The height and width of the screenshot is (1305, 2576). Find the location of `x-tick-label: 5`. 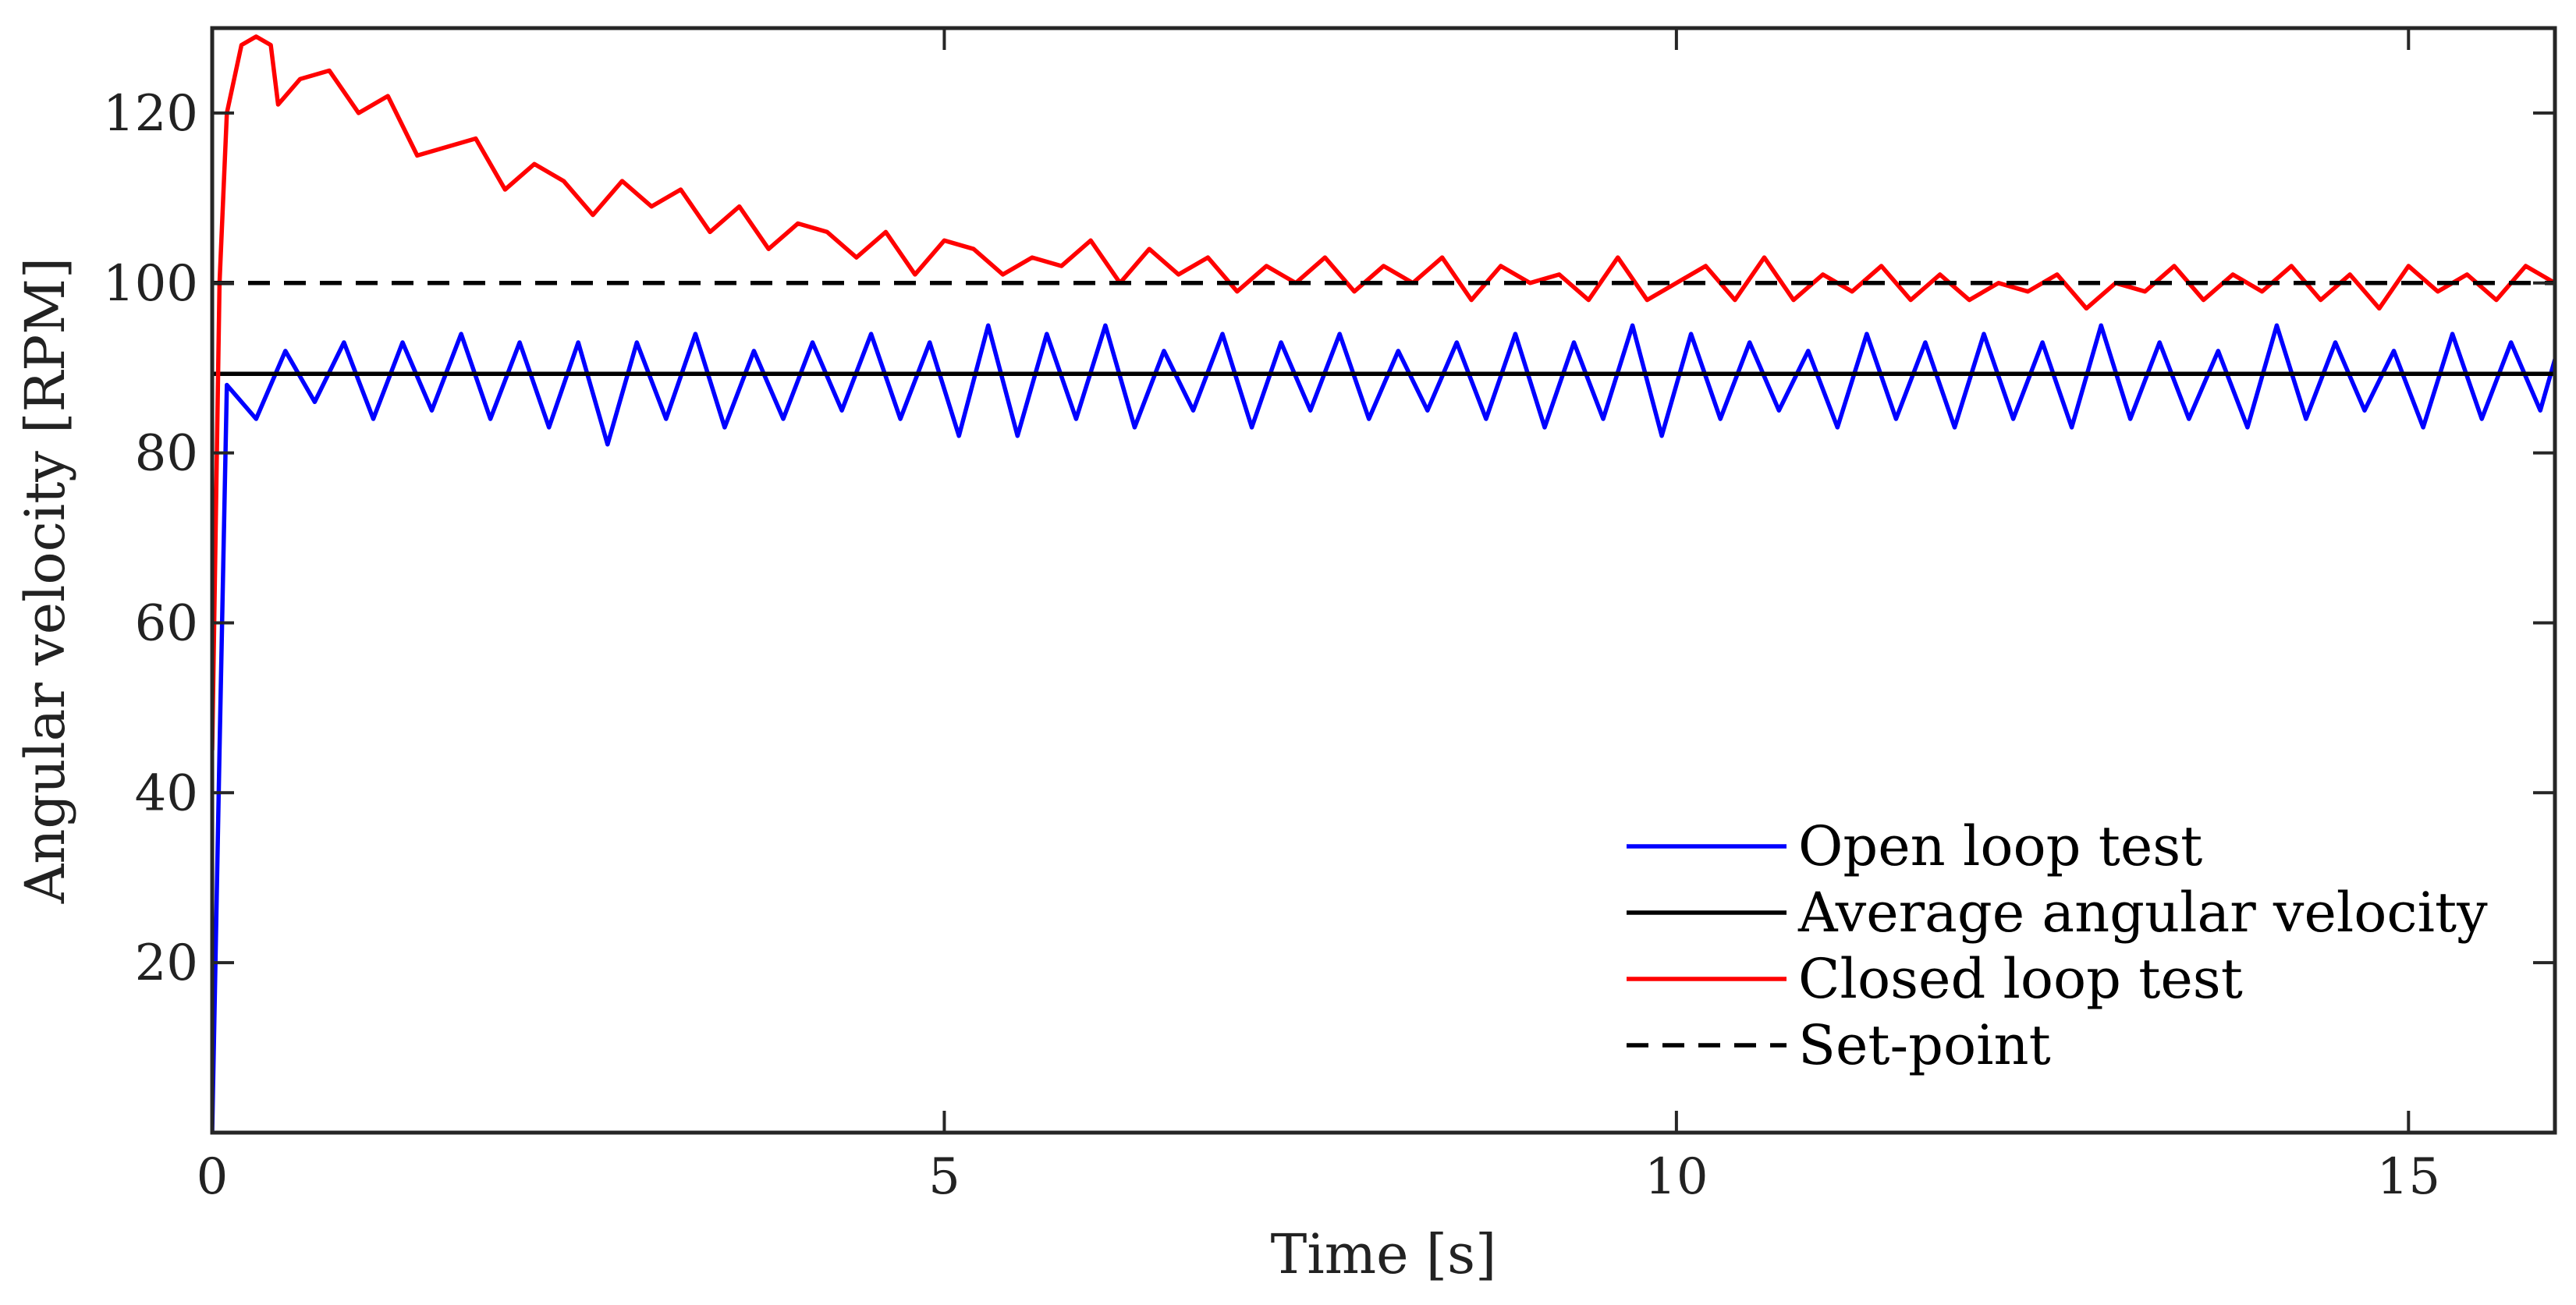

x-tick-label: 5 is located at coordinates (944, 1177).